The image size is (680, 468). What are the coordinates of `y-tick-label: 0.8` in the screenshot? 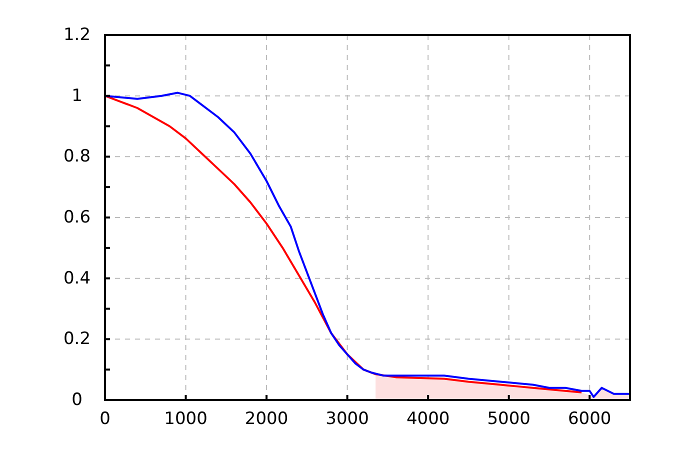 It's located at (77, 156).